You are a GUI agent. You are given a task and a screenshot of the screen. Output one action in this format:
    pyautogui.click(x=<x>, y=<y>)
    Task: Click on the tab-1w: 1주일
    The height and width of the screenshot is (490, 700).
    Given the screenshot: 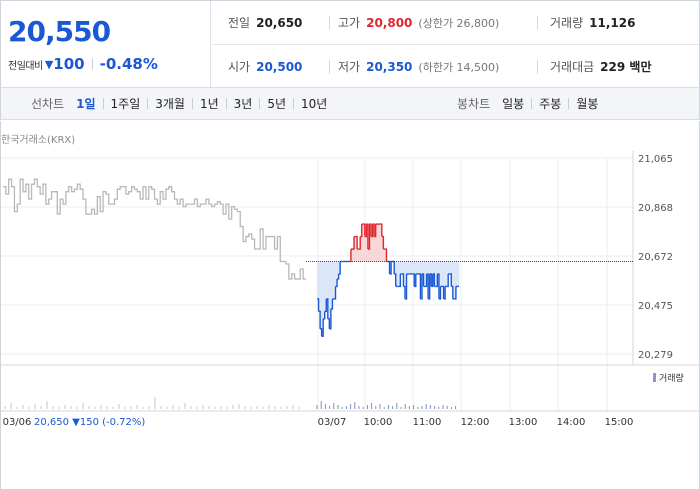 What is the action you would take?
    pyautogui.click(x=125, y=104)
    